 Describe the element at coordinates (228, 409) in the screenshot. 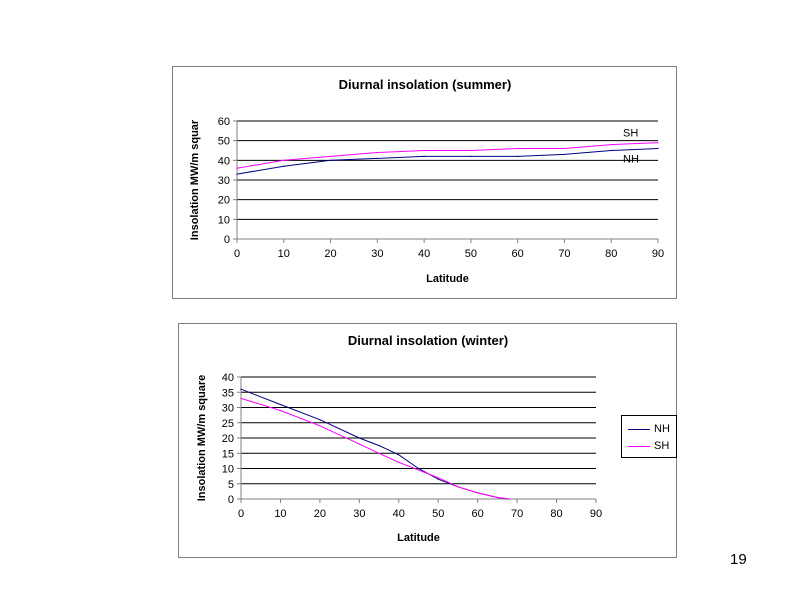

I see `winter-y-tick-label: 30` at that location.